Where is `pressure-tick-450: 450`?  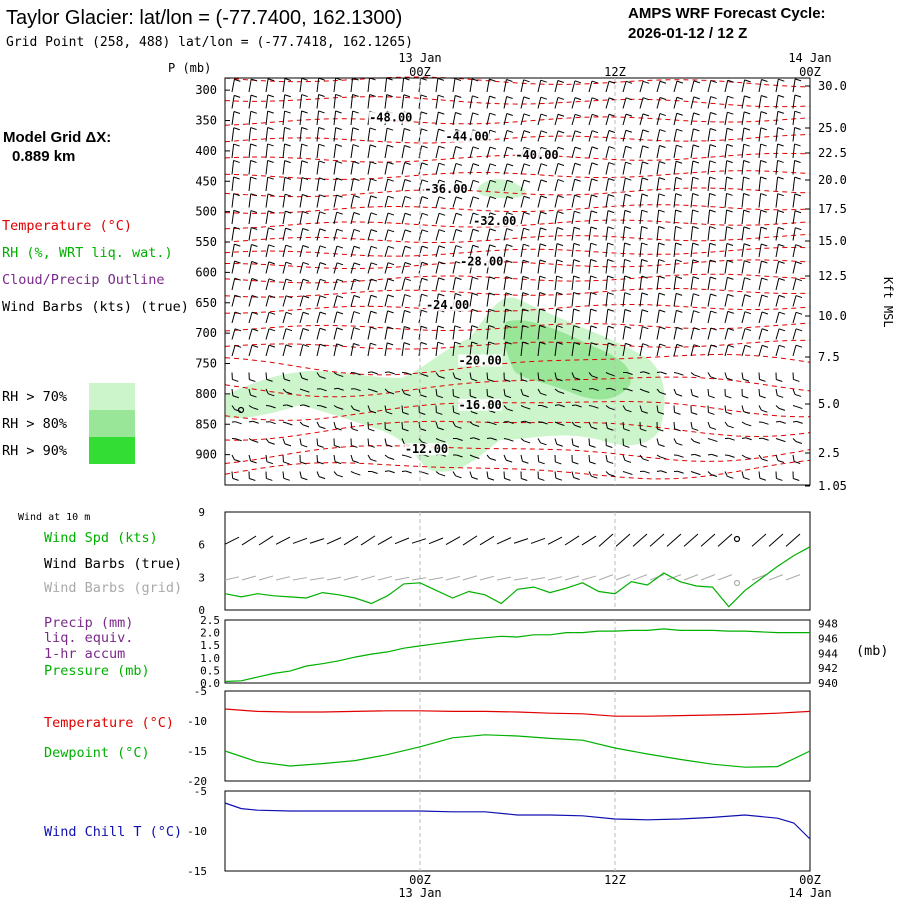 pressure-tick-450: 450 is located at coordinates (206, 181).